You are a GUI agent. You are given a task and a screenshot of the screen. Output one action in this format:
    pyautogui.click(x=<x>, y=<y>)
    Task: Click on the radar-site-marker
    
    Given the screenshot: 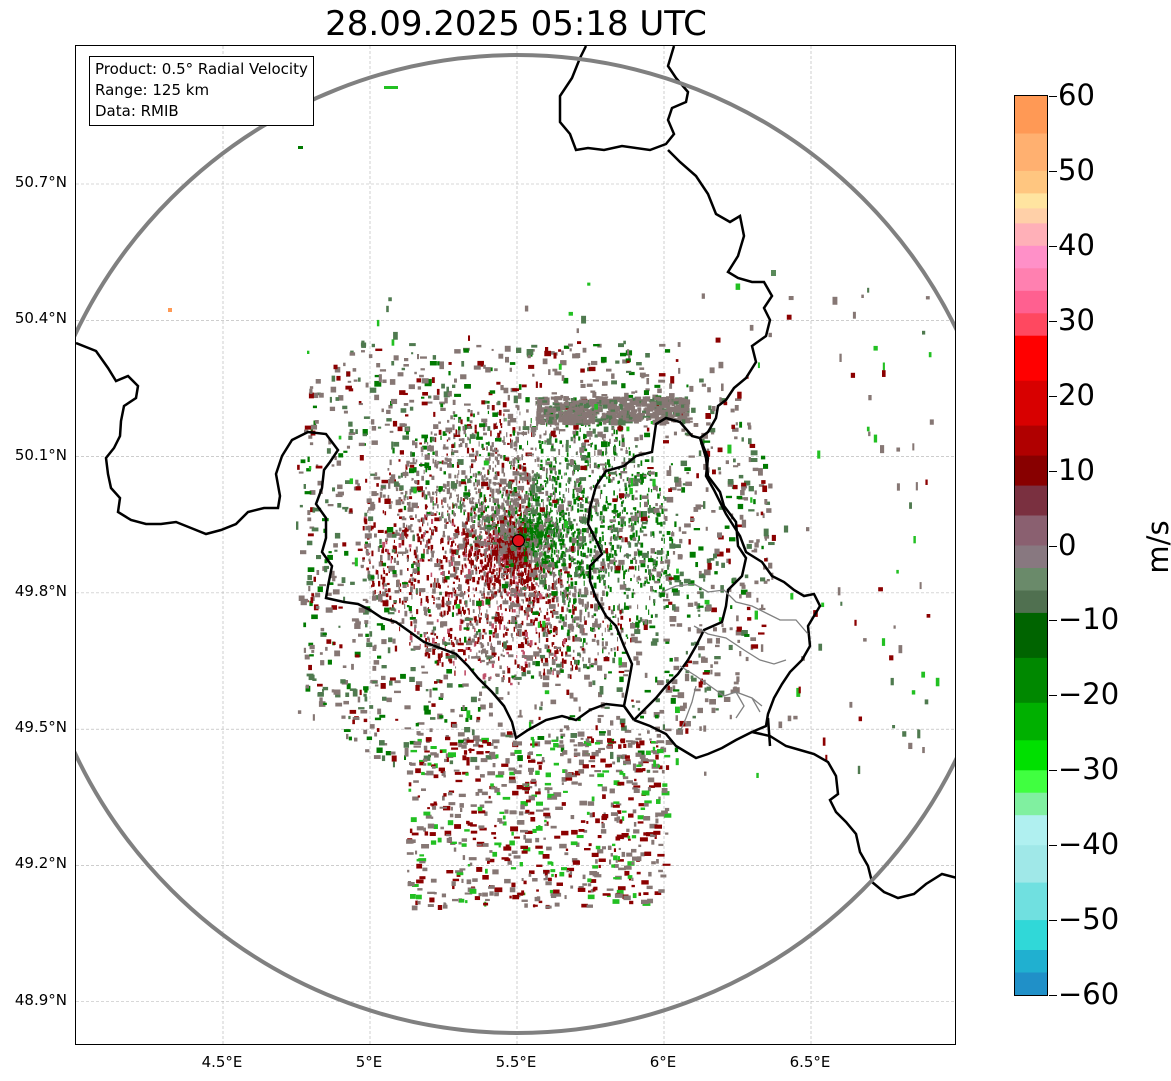 What is the action you would take?
    pyautogui.click(x=518, y=541)
    